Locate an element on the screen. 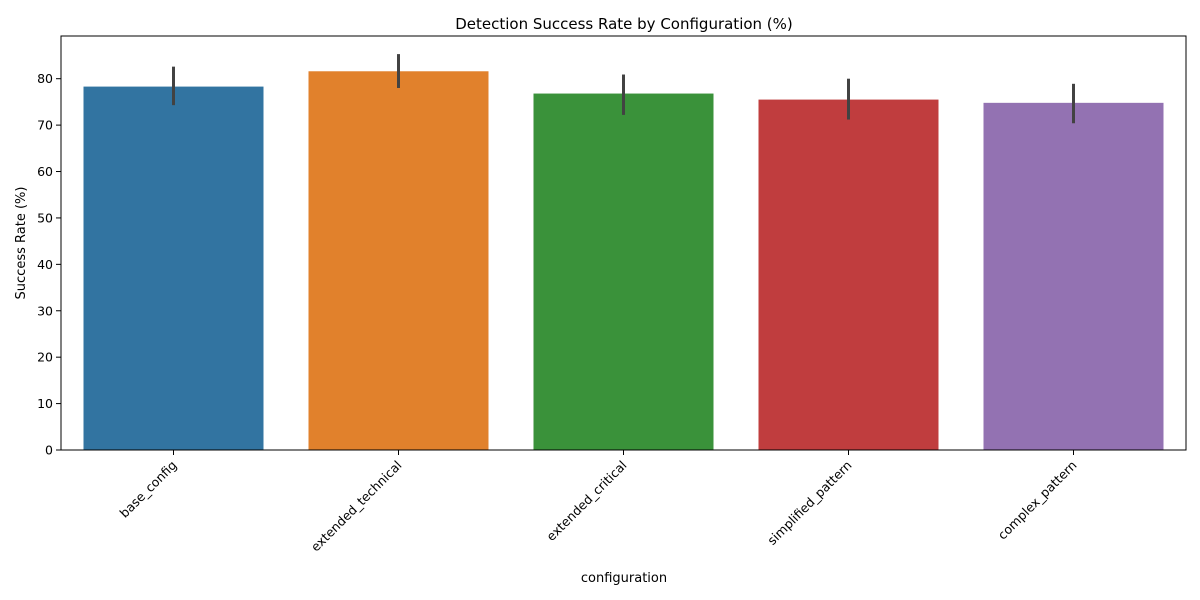 The width and height of the screenshot is (1200, 600). x-tick-label: simplified_pattern is located at coordinates (809, 503).